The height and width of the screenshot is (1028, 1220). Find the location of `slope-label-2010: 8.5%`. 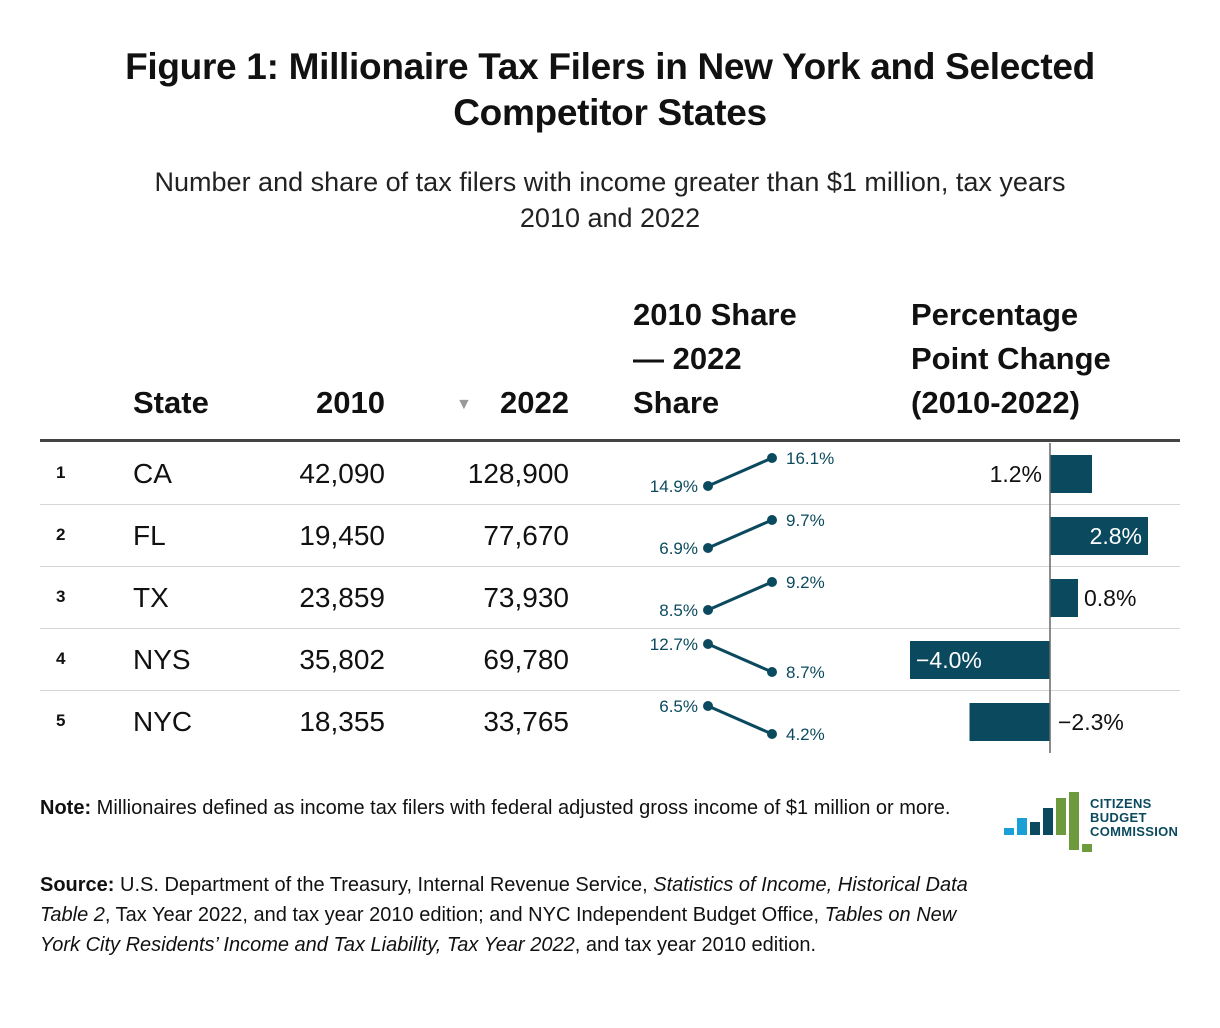

slope-label-2010: 8.5% is located at coordinates (678, 610).